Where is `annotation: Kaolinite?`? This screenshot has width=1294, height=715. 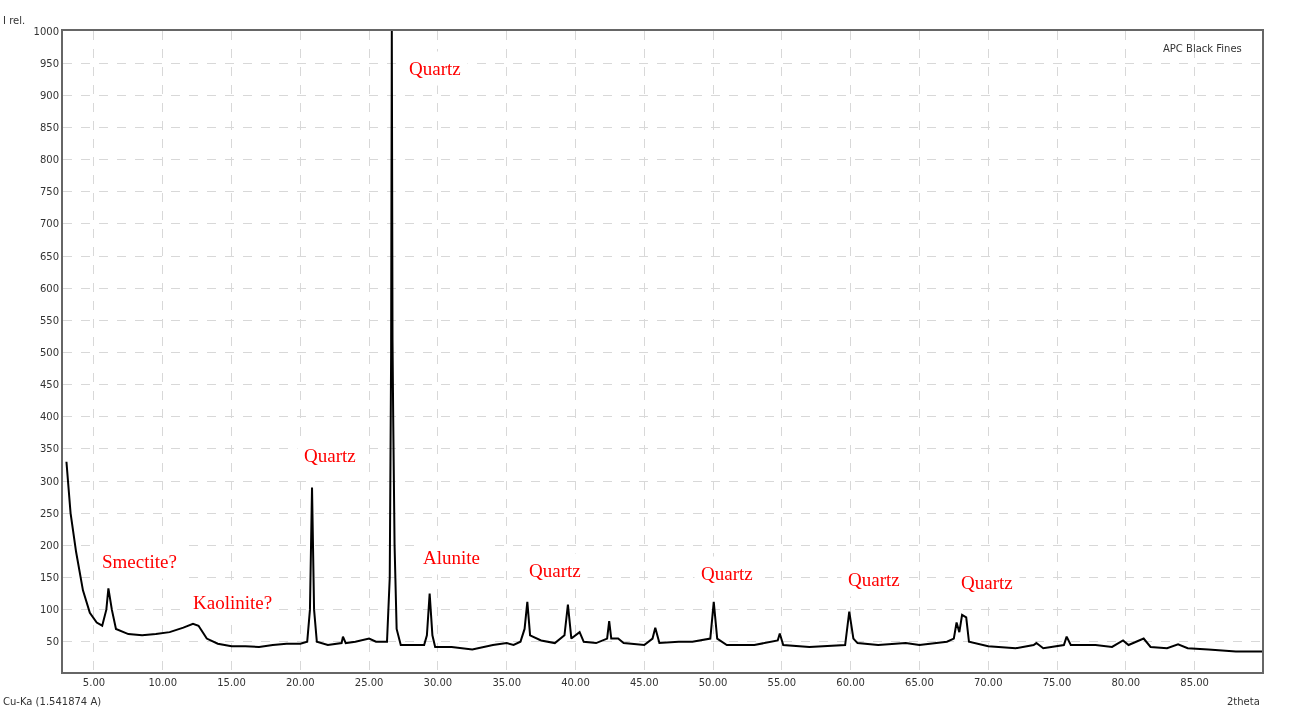
annotation: Kaolinite? is located at coordinates (233, 602).